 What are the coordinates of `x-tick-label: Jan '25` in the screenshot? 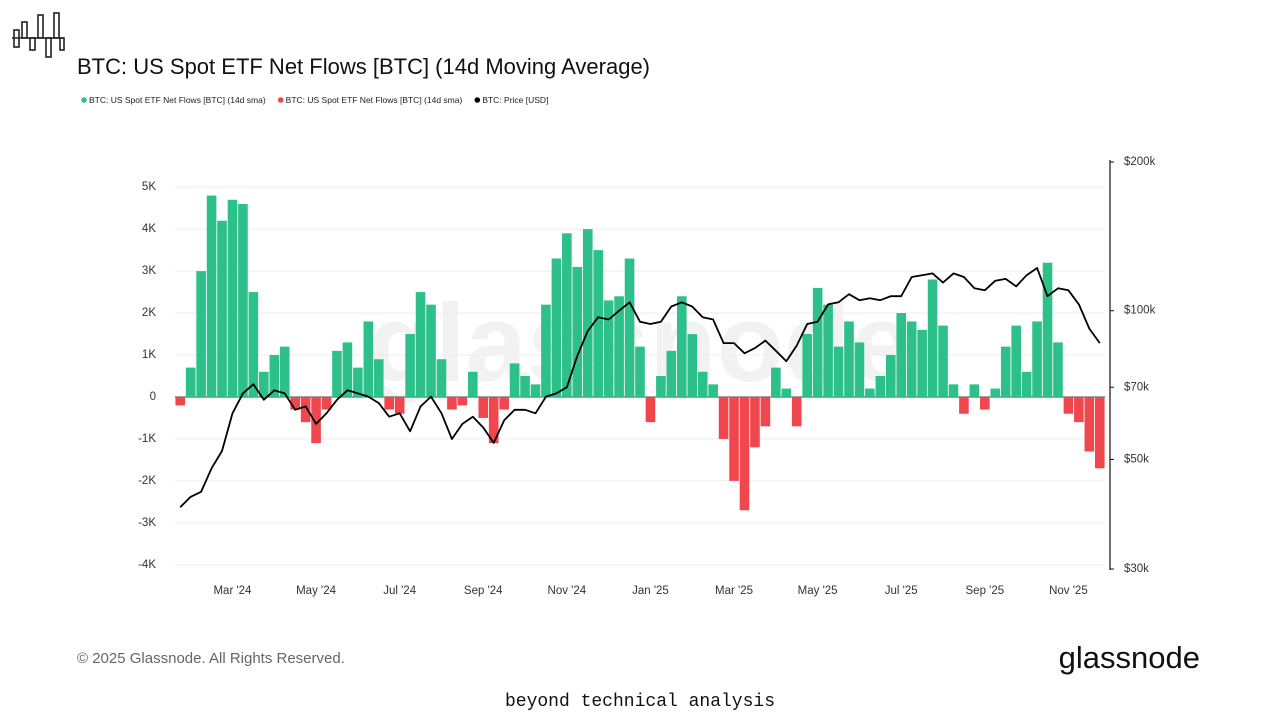 It's located at (650, 591).